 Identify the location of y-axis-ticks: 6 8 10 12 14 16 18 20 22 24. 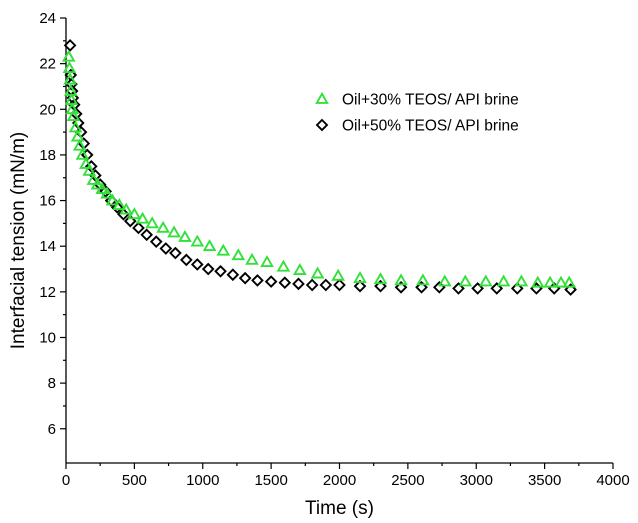
(52, 224).